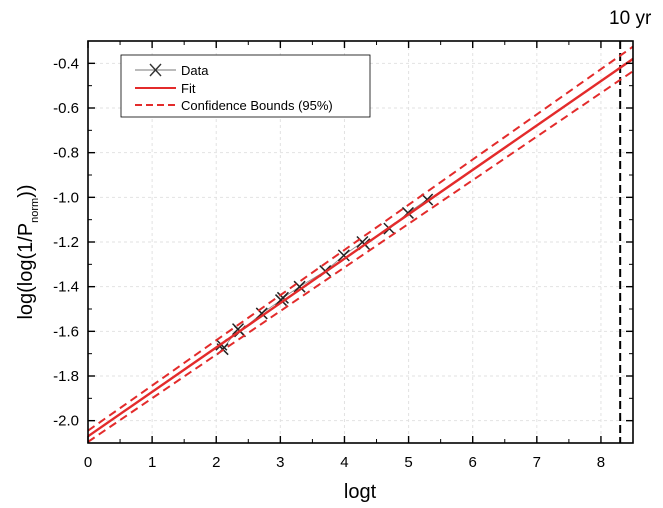 Image resolution: width=663 pixels, height=508 pixels. Describe the element at coordinates (152, 462) in the screenshot. I see `x-tick-label: 1` at that location.